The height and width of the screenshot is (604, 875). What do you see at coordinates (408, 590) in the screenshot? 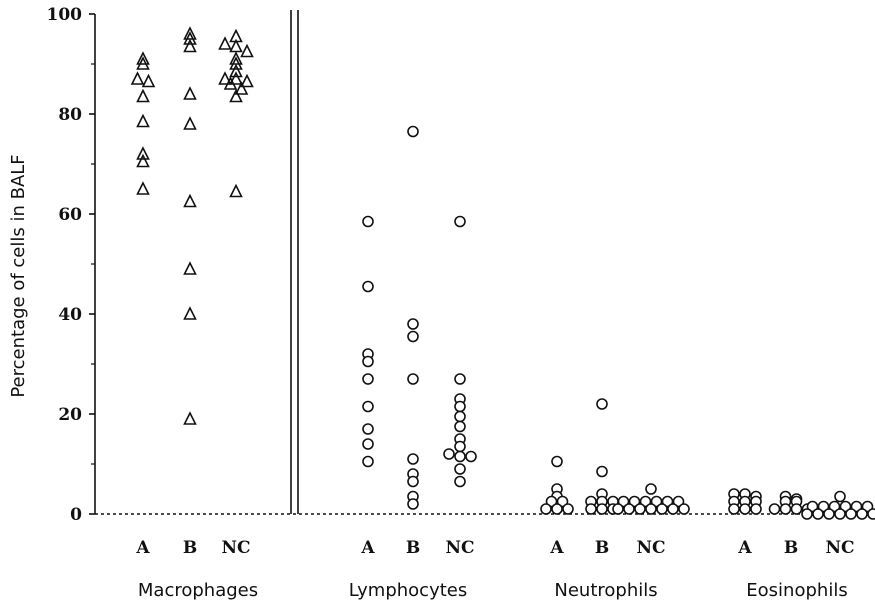
I see `category-label: Lymphocytes` at bounding box center [408, 590].